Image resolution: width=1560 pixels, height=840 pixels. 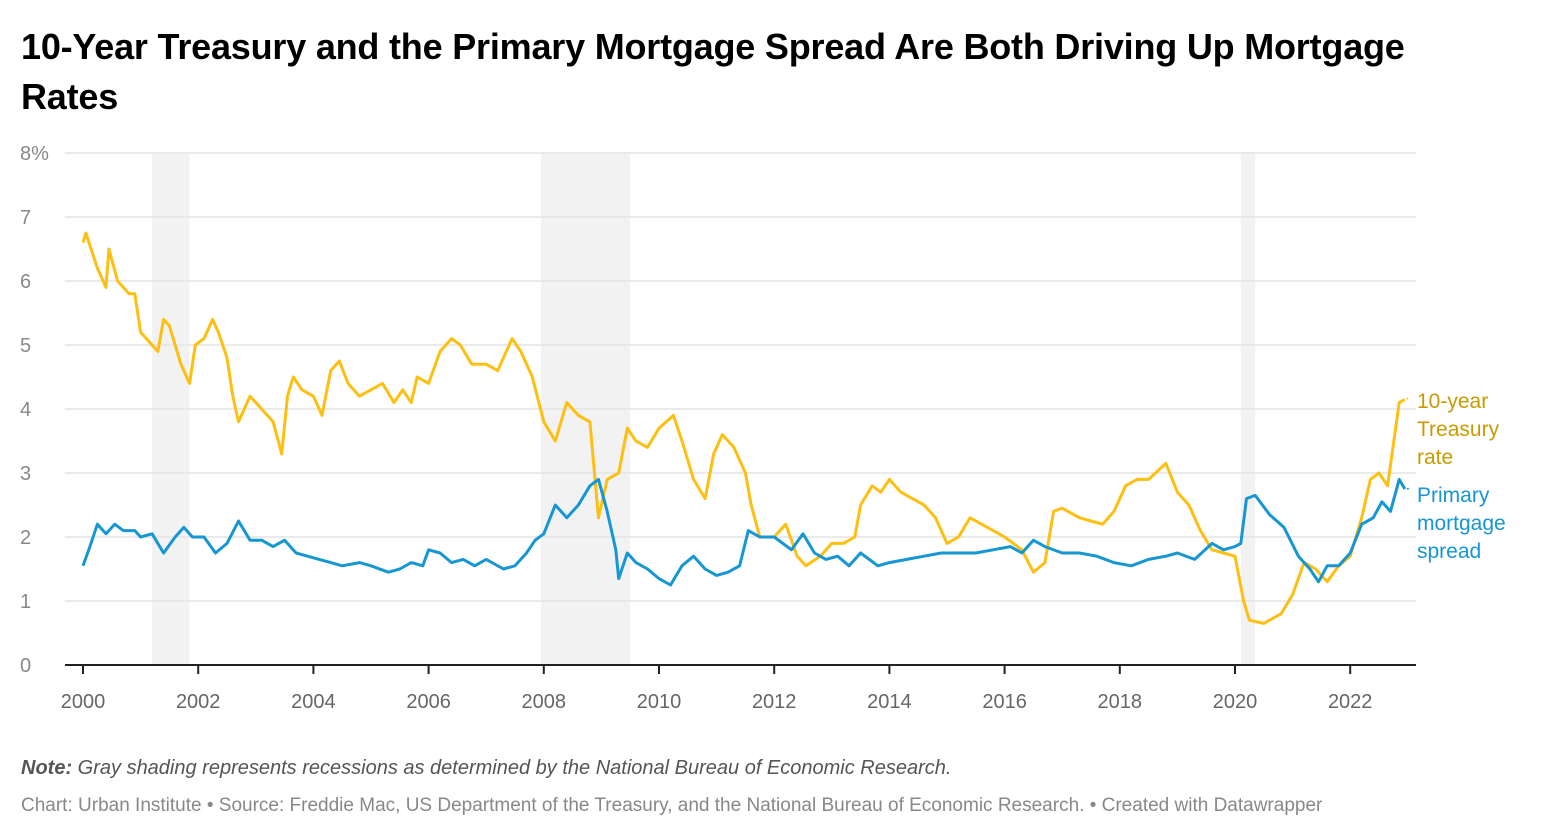 I want to click on series-labels: 10-year Treasury rate Primary mortgage spread, so click(x=1456, y=476).